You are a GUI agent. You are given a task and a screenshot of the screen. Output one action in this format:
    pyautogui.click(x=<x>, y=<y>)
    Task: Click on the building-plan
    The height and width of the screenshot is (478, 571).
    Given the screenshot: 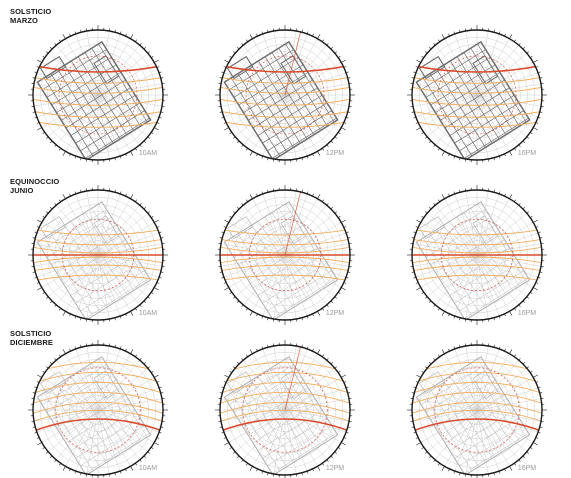 What is the action you would take?
    pyautogui.click(x=473, y=415)
    